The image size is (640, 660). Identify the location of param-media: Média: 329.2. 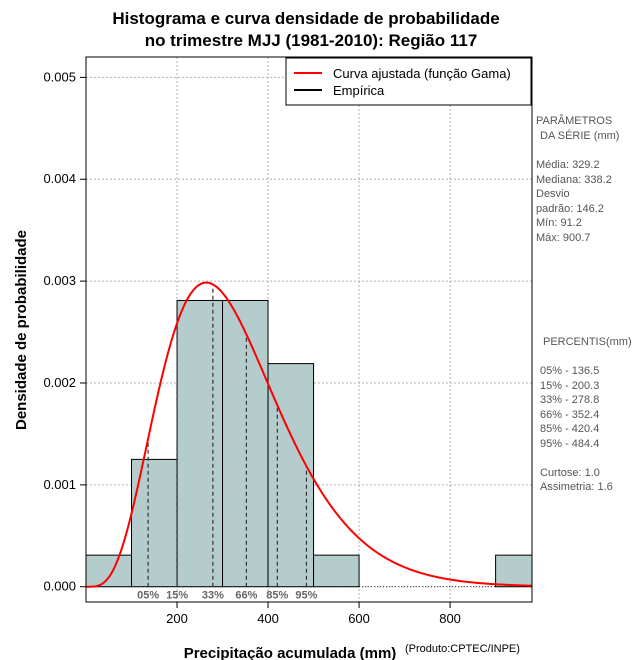
(568, 165).